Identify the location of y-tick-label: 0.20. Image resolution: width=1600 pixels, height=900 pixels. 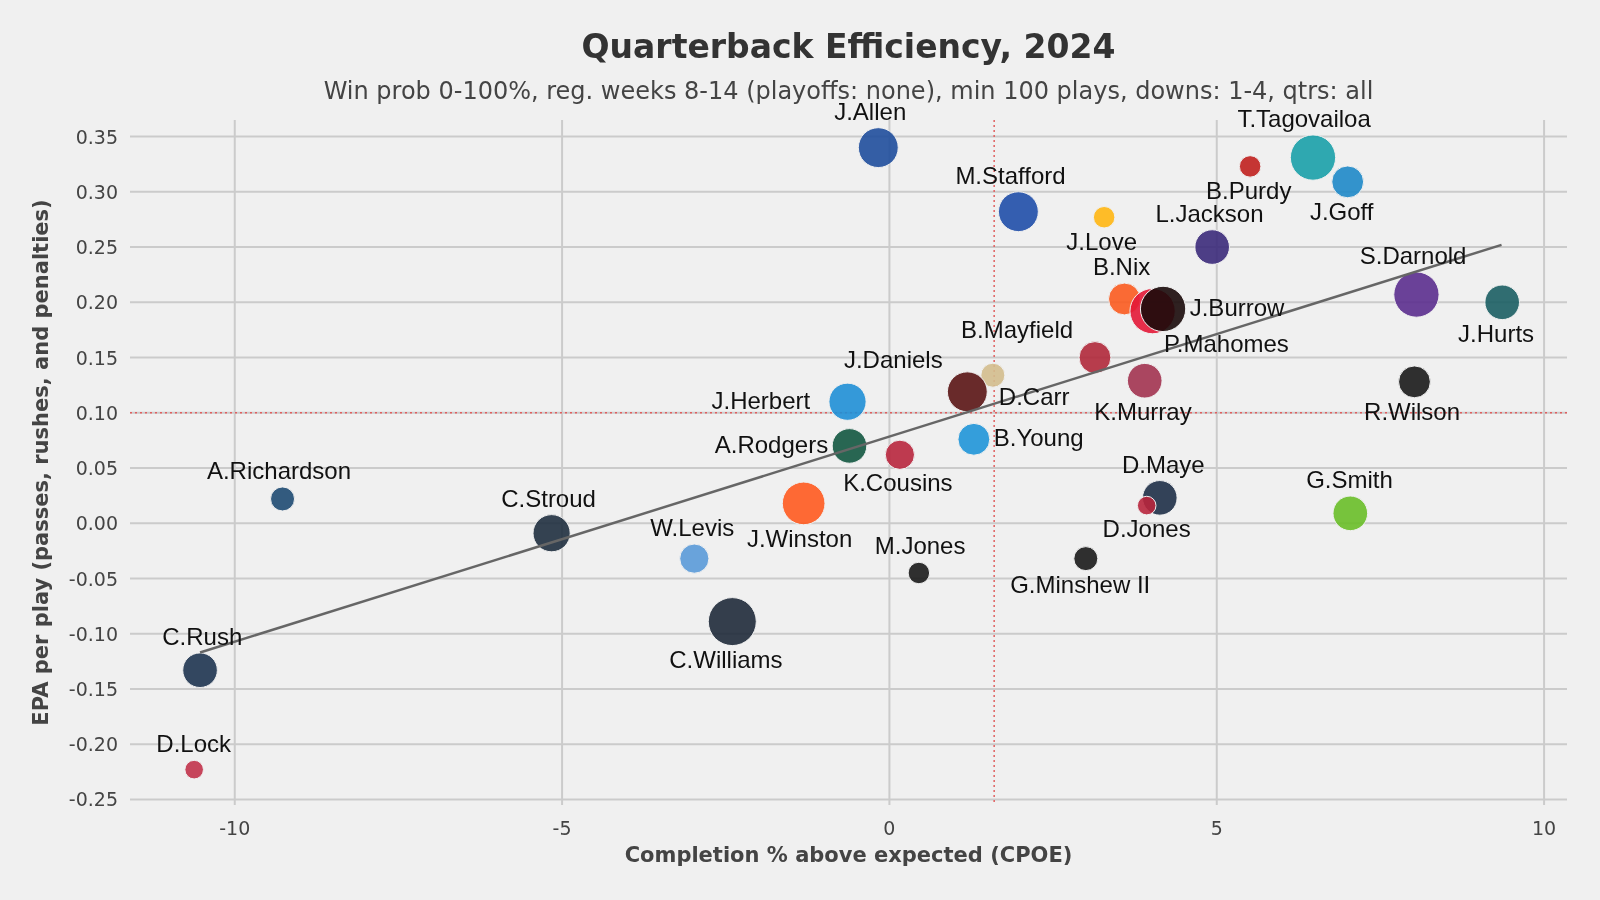
(96, 302).